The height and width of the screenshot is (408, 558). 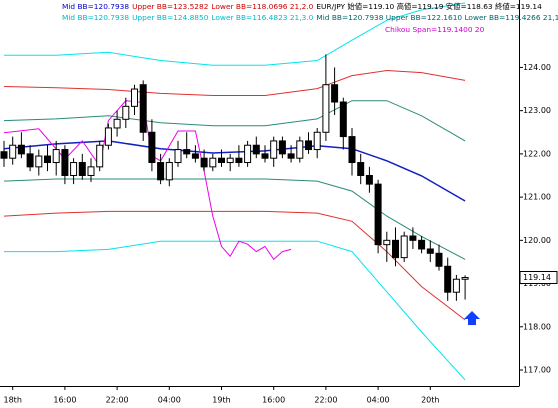 I want to click on indicator-legend: Chikou Span=119.1400 20, so click(x=435, y=29).